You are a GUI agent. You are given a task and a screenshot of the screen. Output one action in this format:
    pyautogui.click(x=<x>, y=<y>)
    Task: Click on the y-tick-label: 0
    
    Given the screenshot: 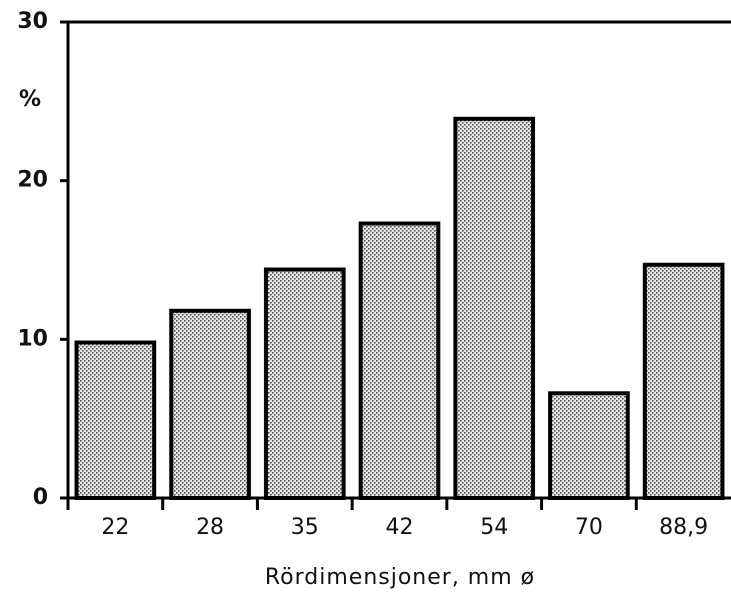 What is the action you would take?
    pyautogui.click(x=40, y=497)
    